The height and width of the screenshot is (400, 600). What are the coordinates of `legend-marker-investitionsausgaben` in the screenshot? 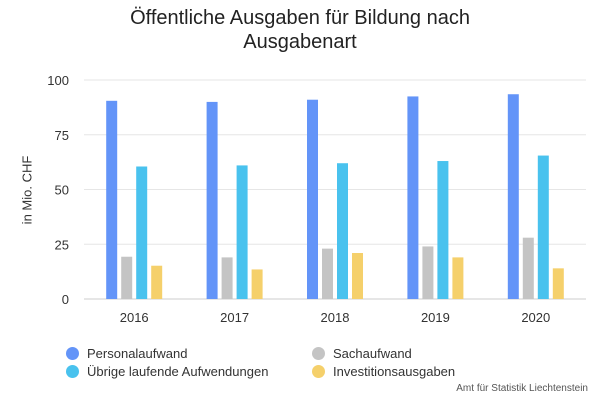 It's located at (318, 371).